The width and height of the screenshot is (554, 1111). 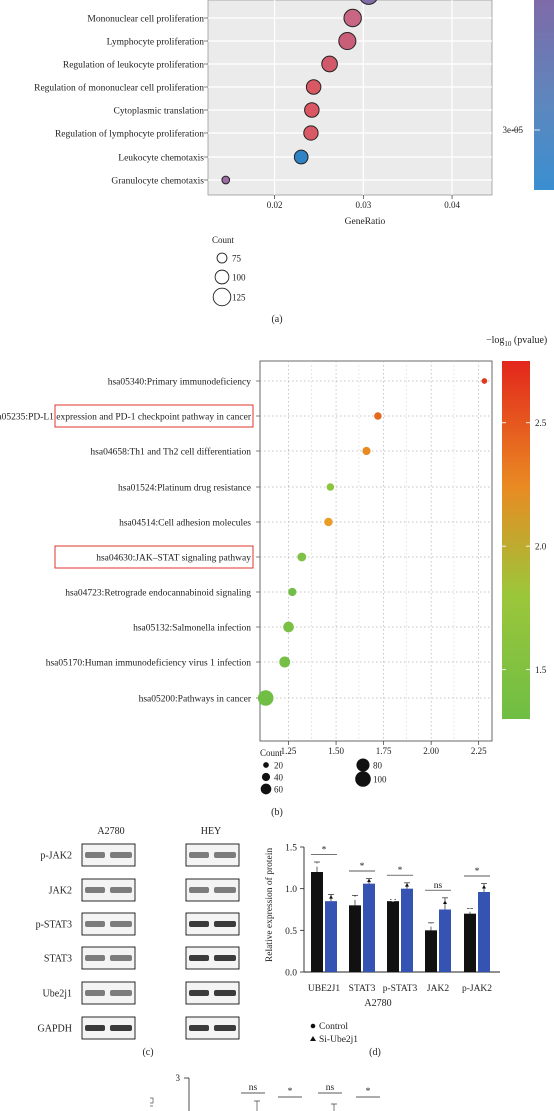 What do you see at coordinates (312, 110) in the screenshot?
I see `plot-a-point-cytoplasmic-translation` at bounding box center [312, 110].